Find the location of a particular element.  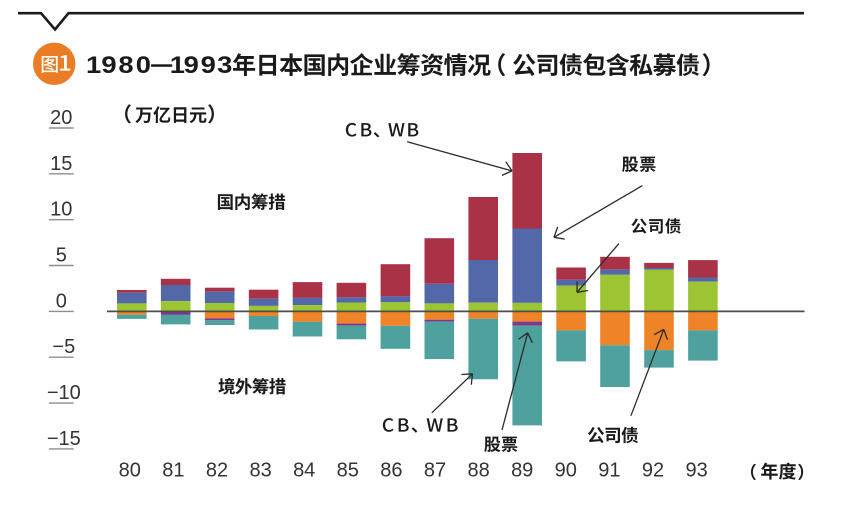

svg-text: 20 is located at coordinates (61, 118).